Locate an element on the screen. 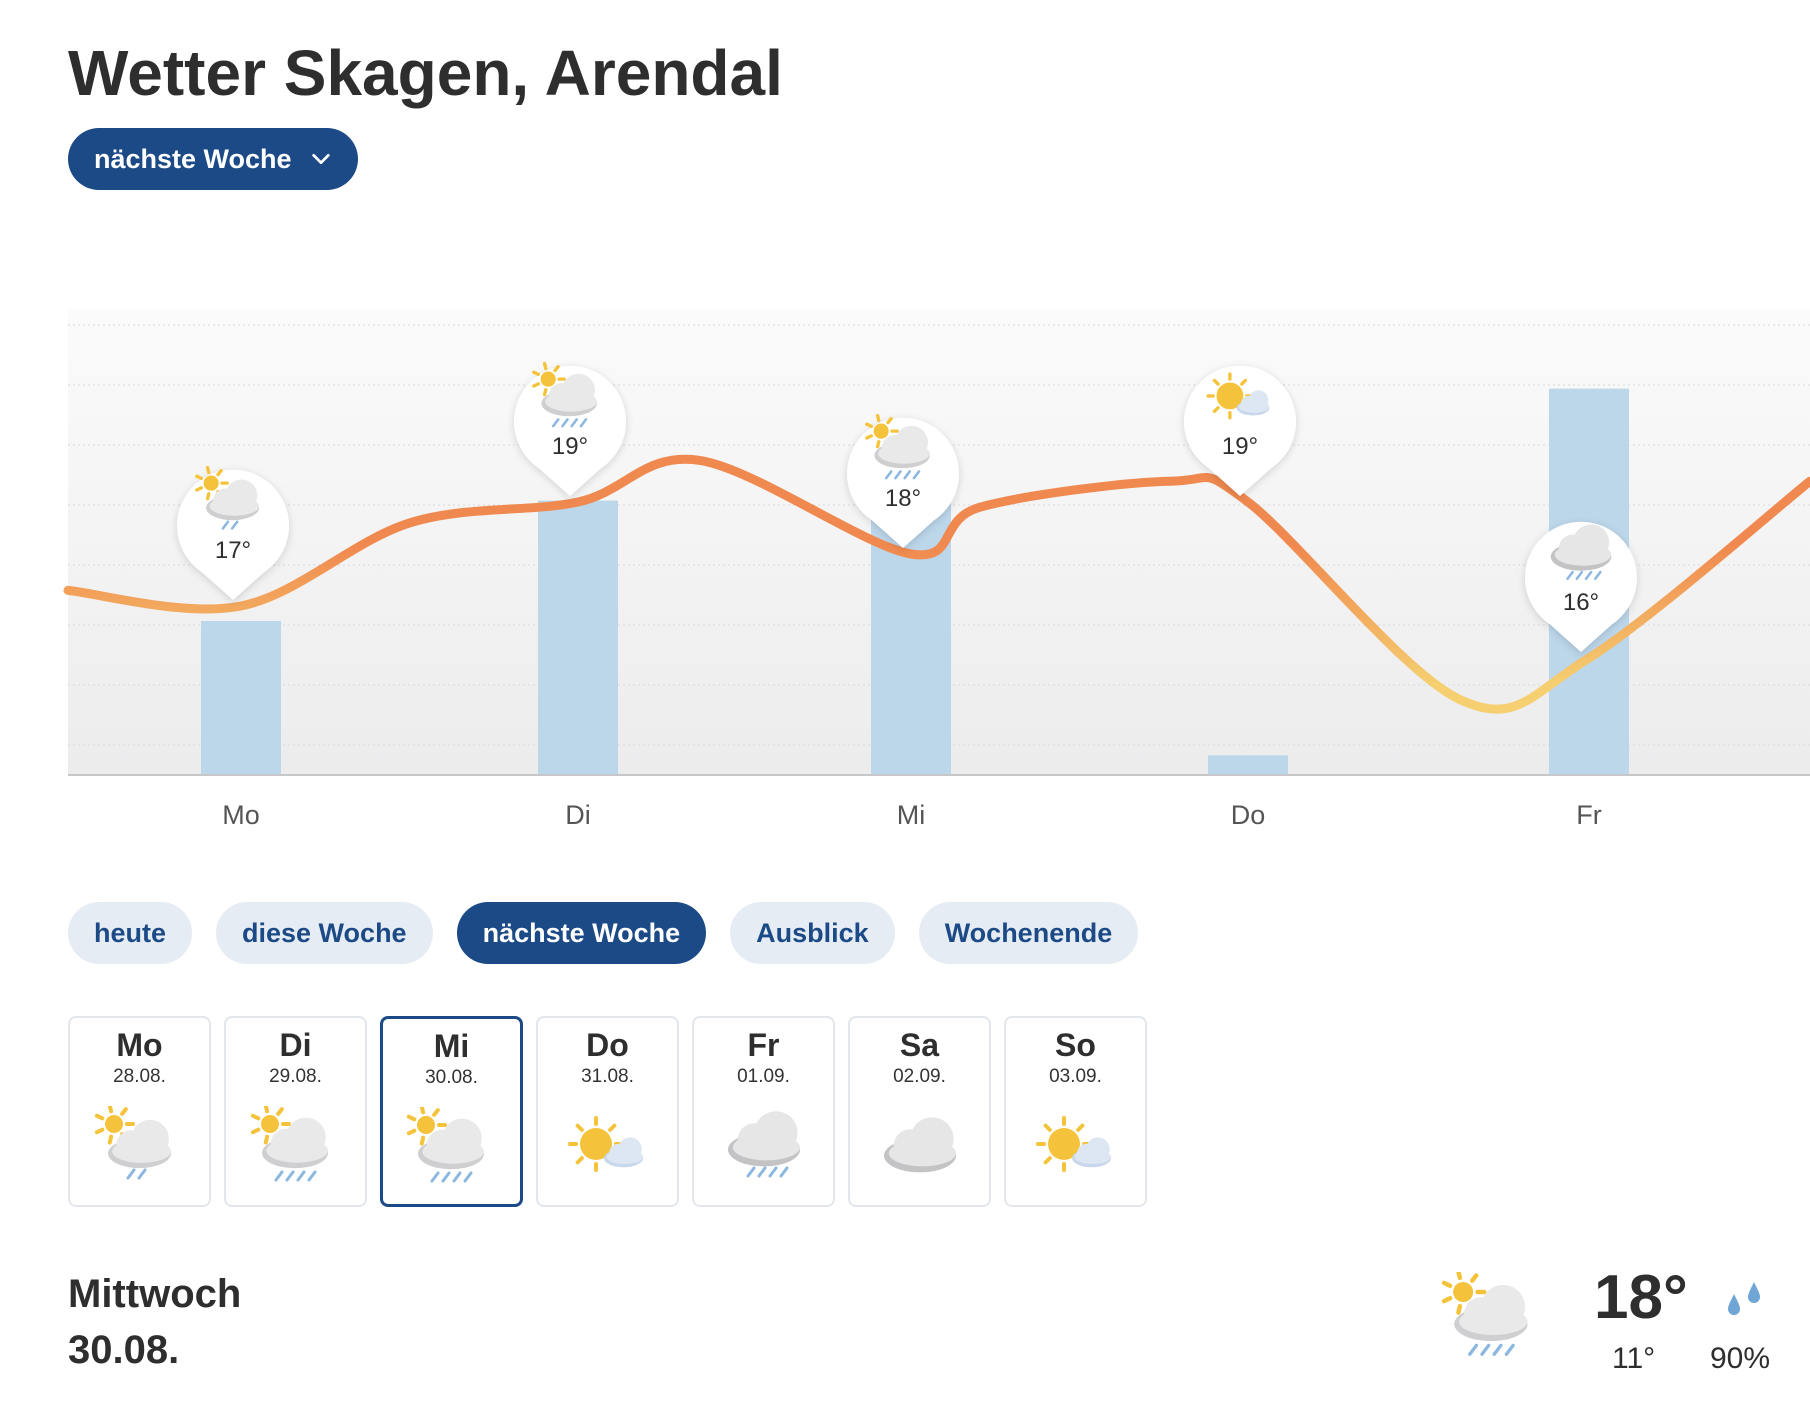  tab-label: heute is located at coordinates (130, 932).